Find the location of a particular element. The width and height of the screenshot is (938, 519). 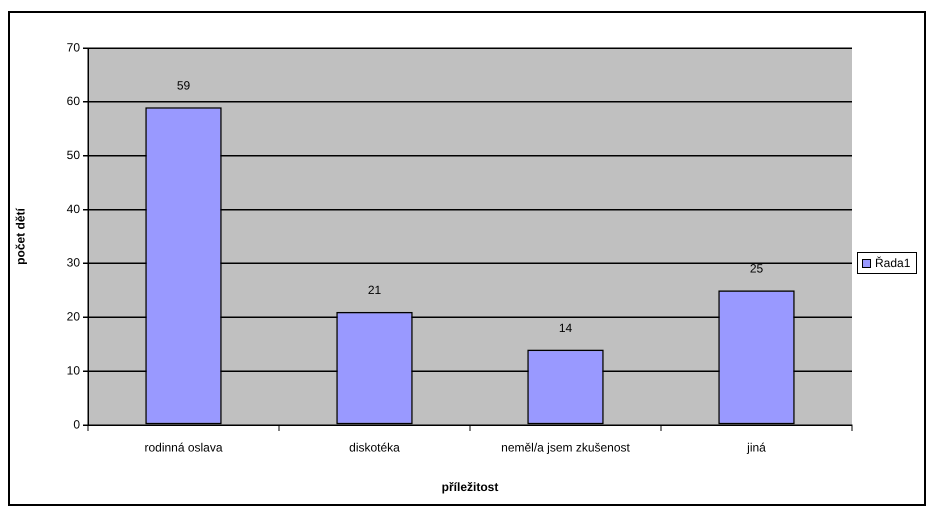

y-tick-label: 70 is located at coordinates (73, 47).